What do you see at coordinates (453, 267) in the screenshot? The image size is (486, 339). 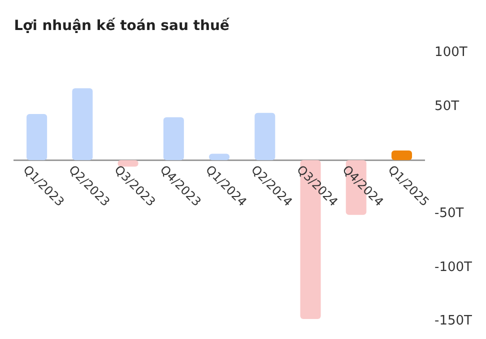 I see `y-tick-label: -100T` at bounding box center [453, 267].